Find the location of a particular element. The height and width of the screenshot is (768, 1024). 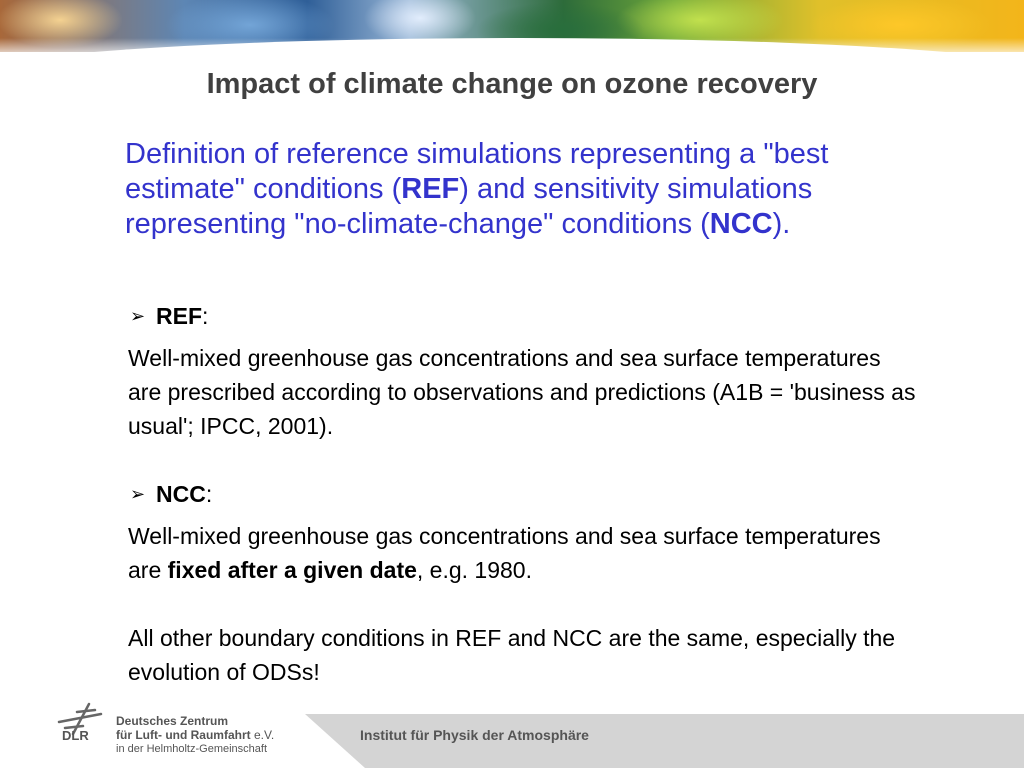

intro-text-3: ). is located at coordinates (781, 224).